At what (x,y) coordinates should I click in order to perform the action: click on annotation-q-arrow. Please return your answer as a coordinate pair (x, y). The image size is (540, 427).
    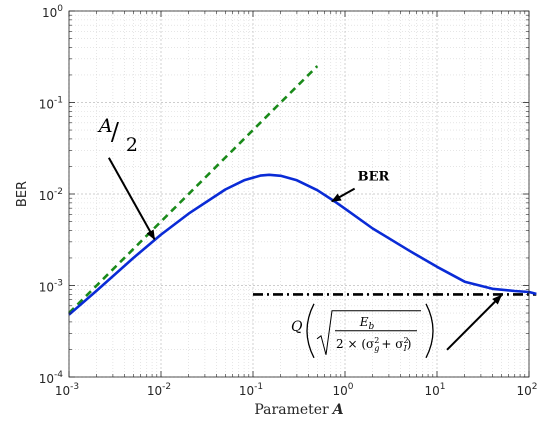
    Looking at the image, I should click on (474, 322).